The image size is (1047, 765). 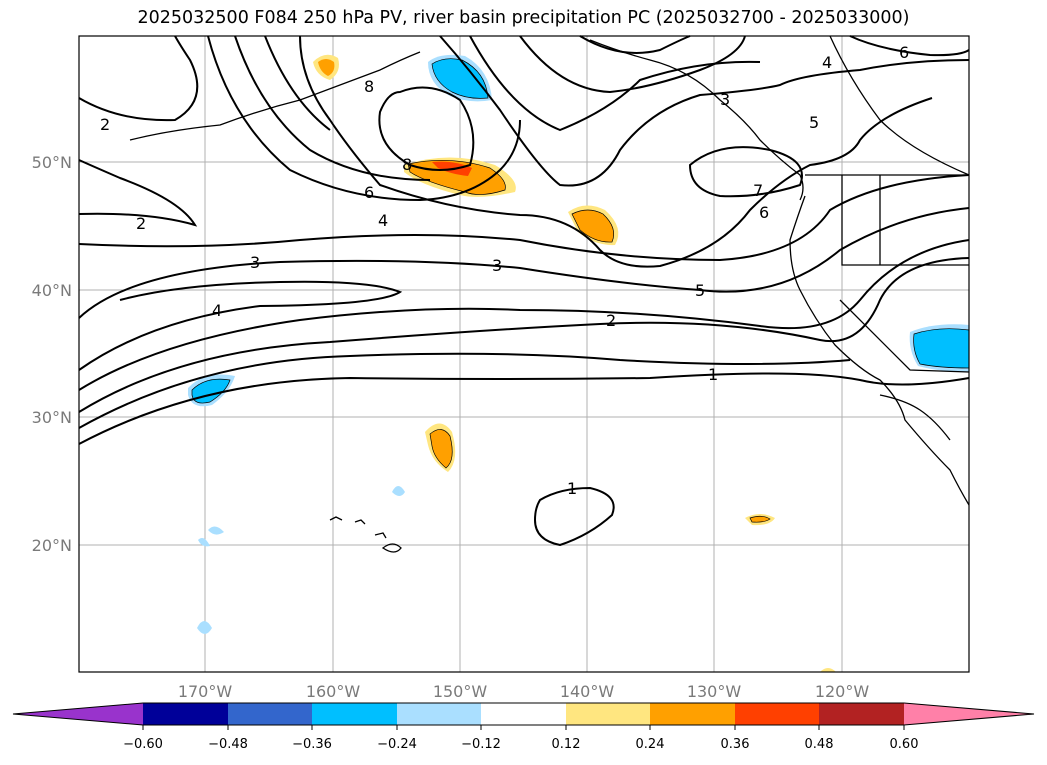 I want to click on lat-label-40n: 40°N, so click(x=52, y=290).